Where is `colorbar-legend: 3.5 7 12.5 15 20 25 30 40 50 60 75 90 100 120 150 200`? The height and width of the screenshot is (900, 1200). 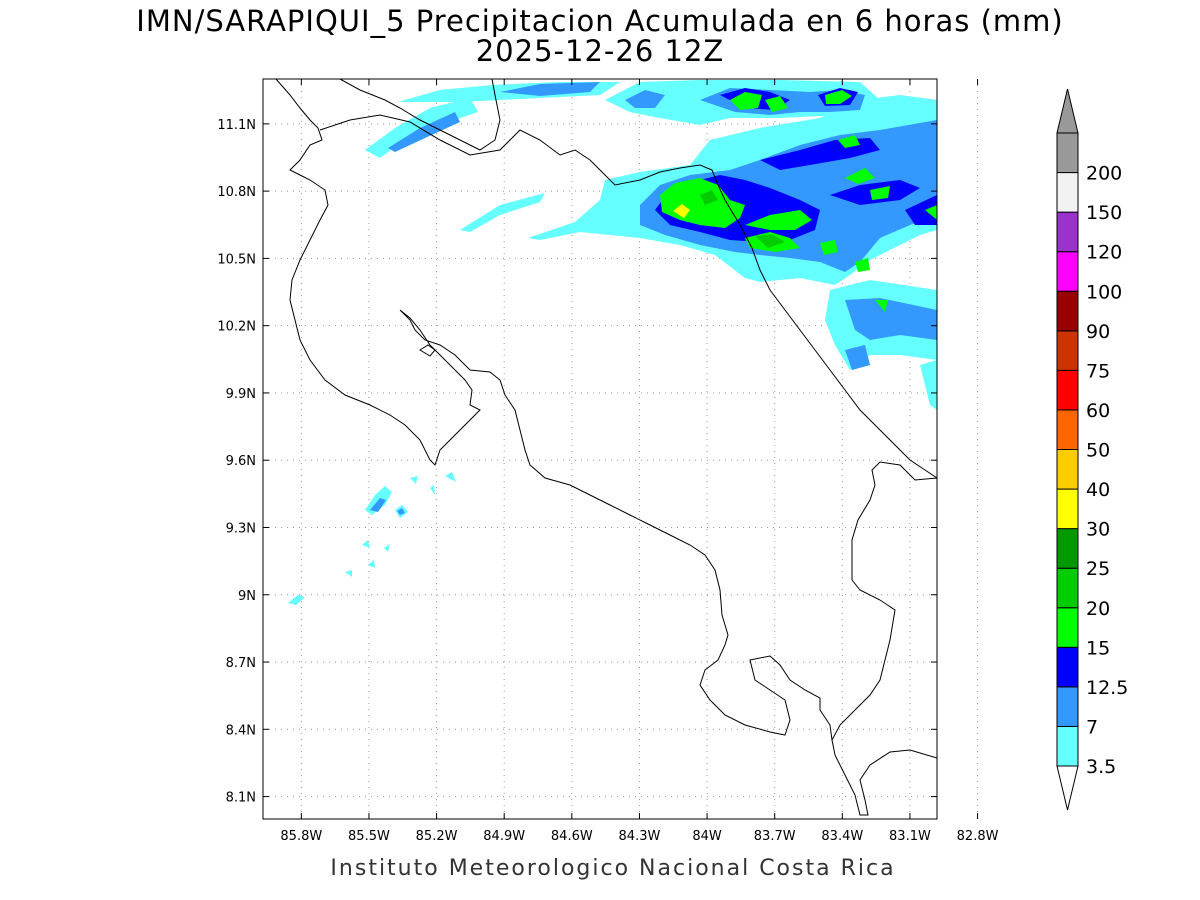
colorbar-legend: 3.5 7 12.5 15 20 25 30 40 50 60 75 90 100 120 150 200 is located at coordinates (1092, 449).